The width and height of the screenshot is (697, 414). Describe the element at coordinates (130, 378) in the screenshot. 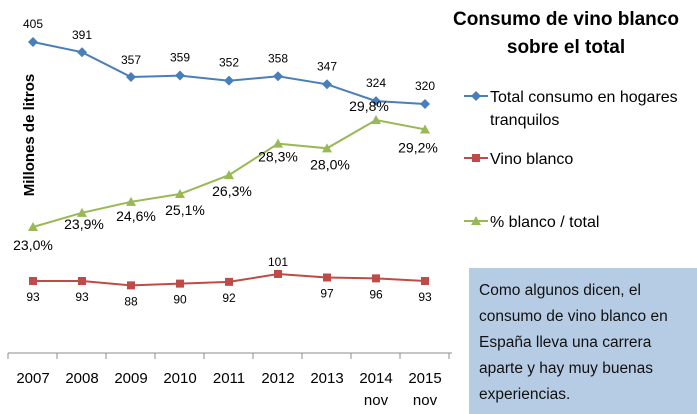

I see `x-tick-label: 2009` at that location.